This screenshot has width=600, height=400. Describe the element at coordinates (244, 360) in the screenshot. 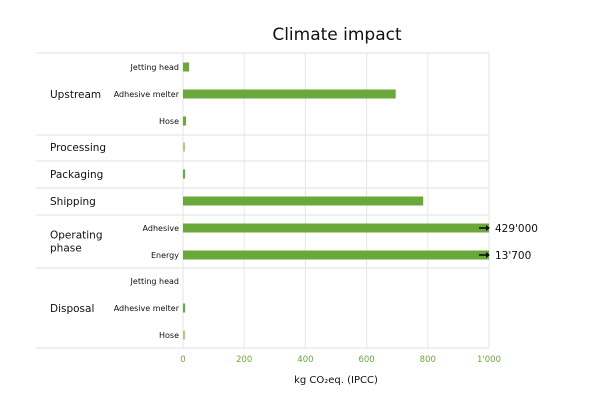

I see `x-tick-label: 200` at that location.